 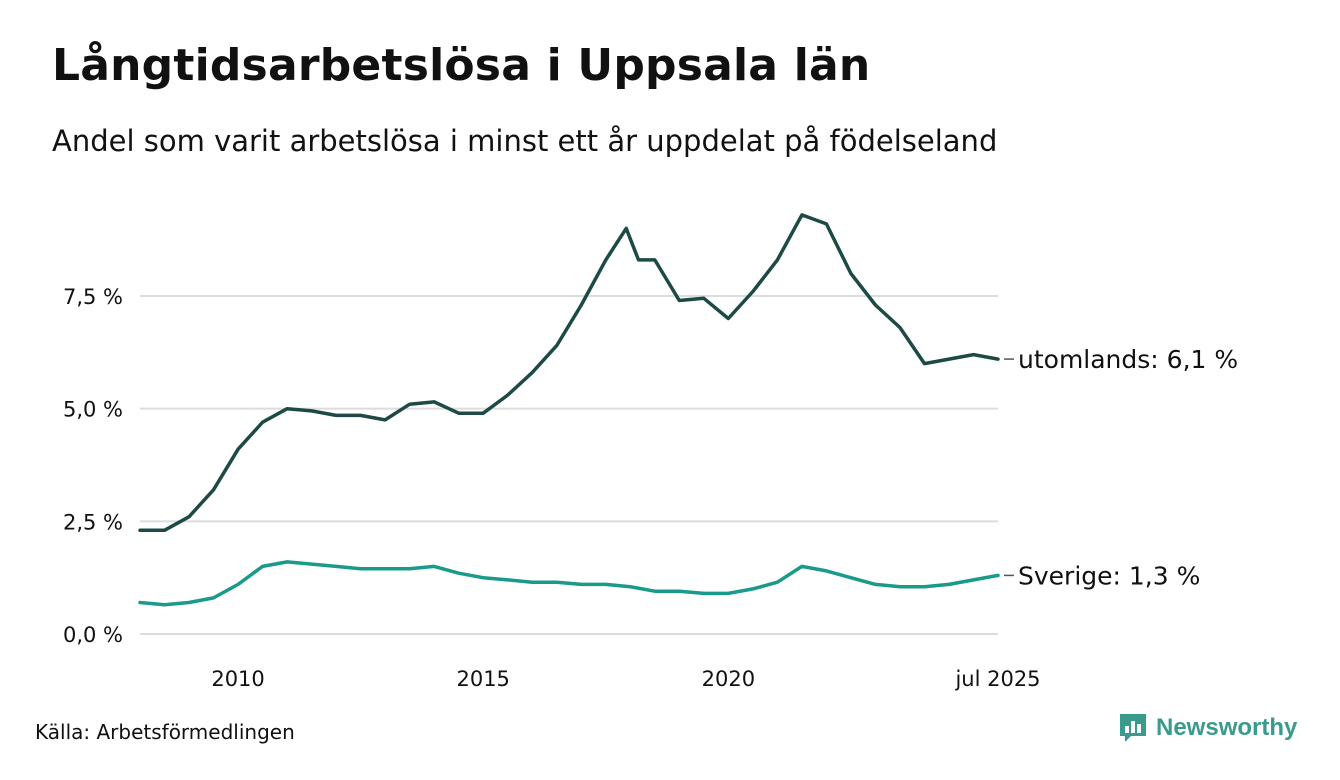 What do you see at coordinates (93, 410) in the screenshot?
I see `y-tick-label: 5,0 %` at bounding box center [93, 410].